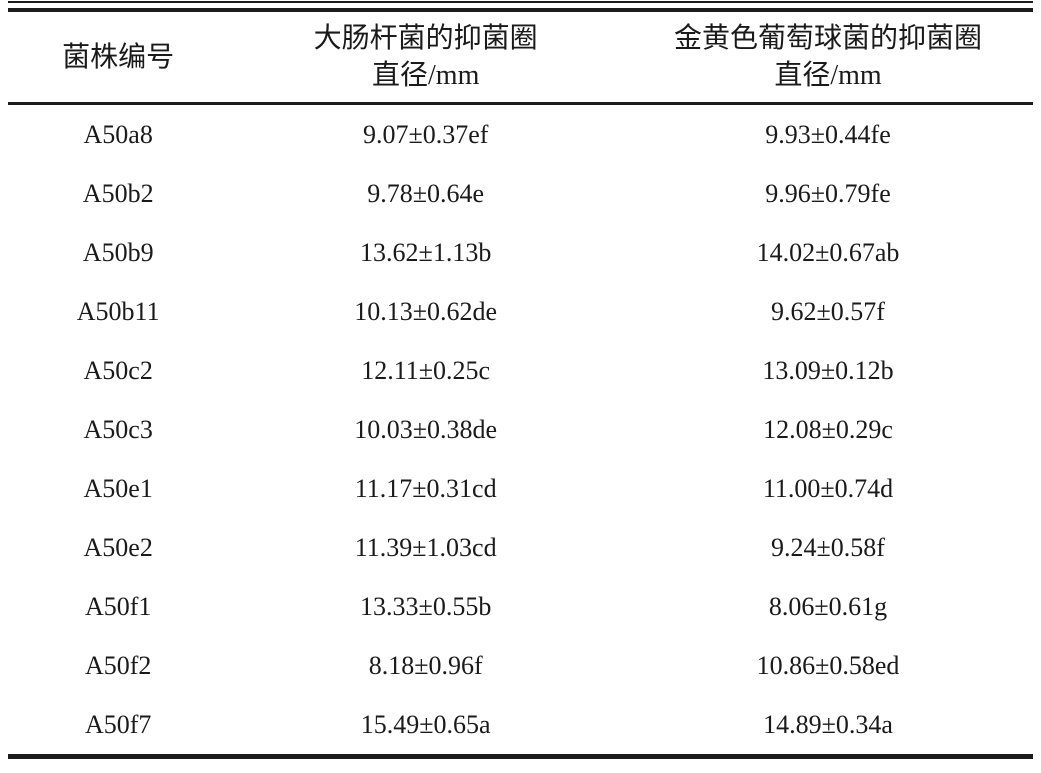 The height and width of the screenshot is (773, 1041). Describe the element at coordinates (520, 370) in the screenshot. I see `table-row: A50c2 12.11±0.25c 13.09±0.12b` at that location.